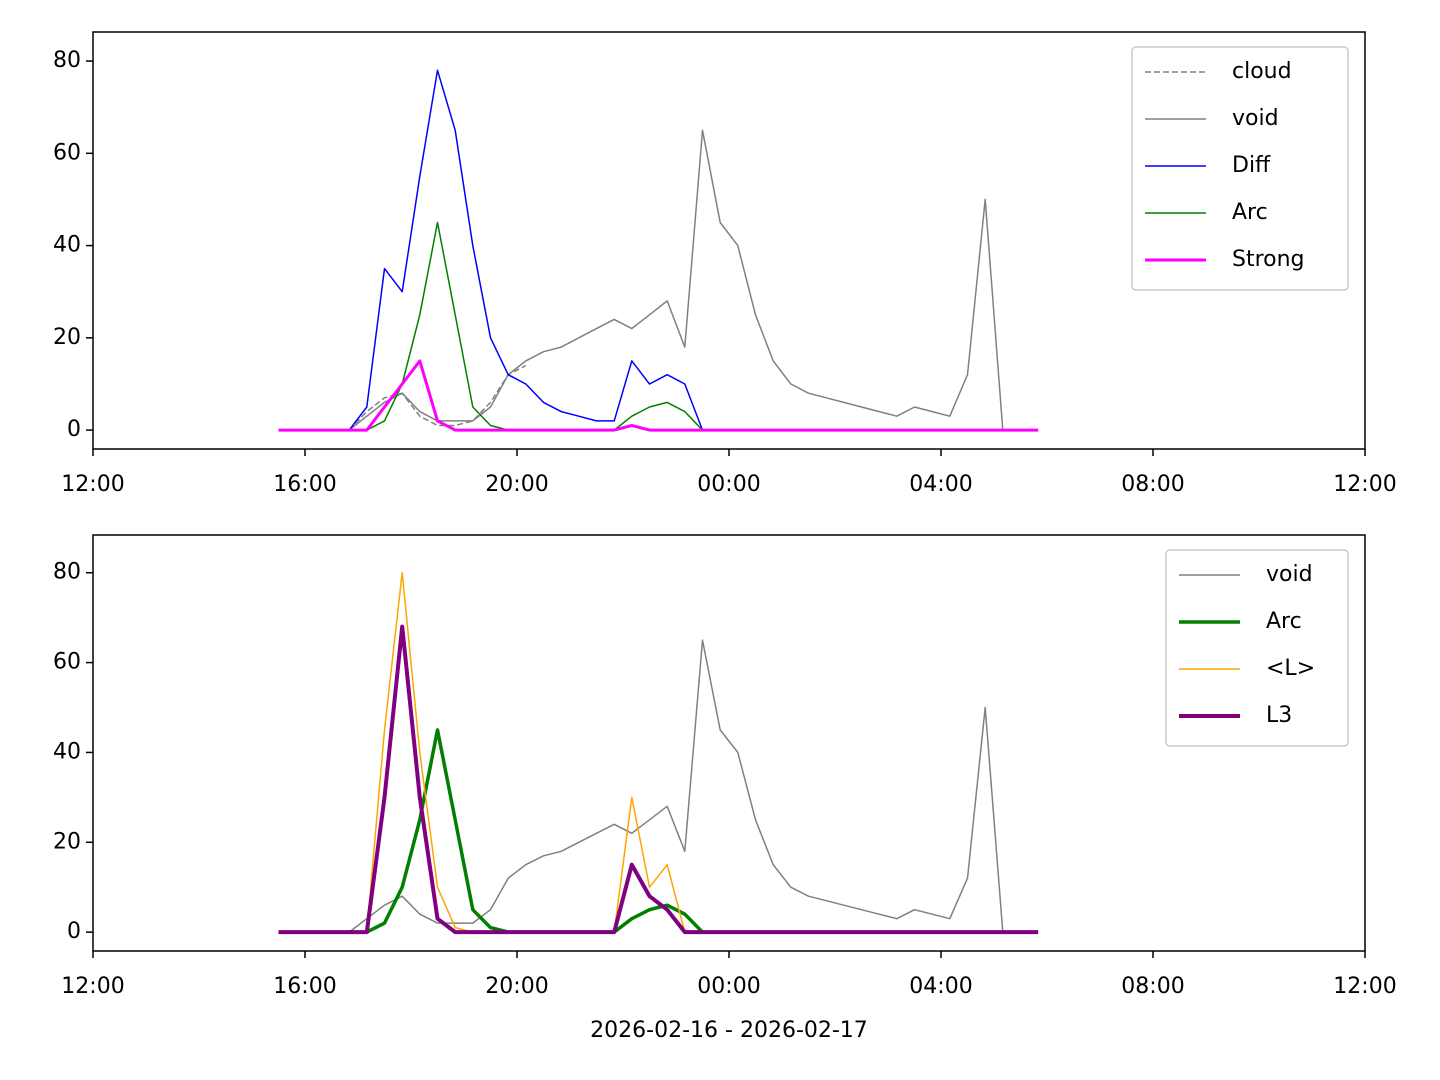  What do you see at coordinates (1290, 668) in the screenshot?
I see `legend-label: <L>` at bounding box center [1290, 668].